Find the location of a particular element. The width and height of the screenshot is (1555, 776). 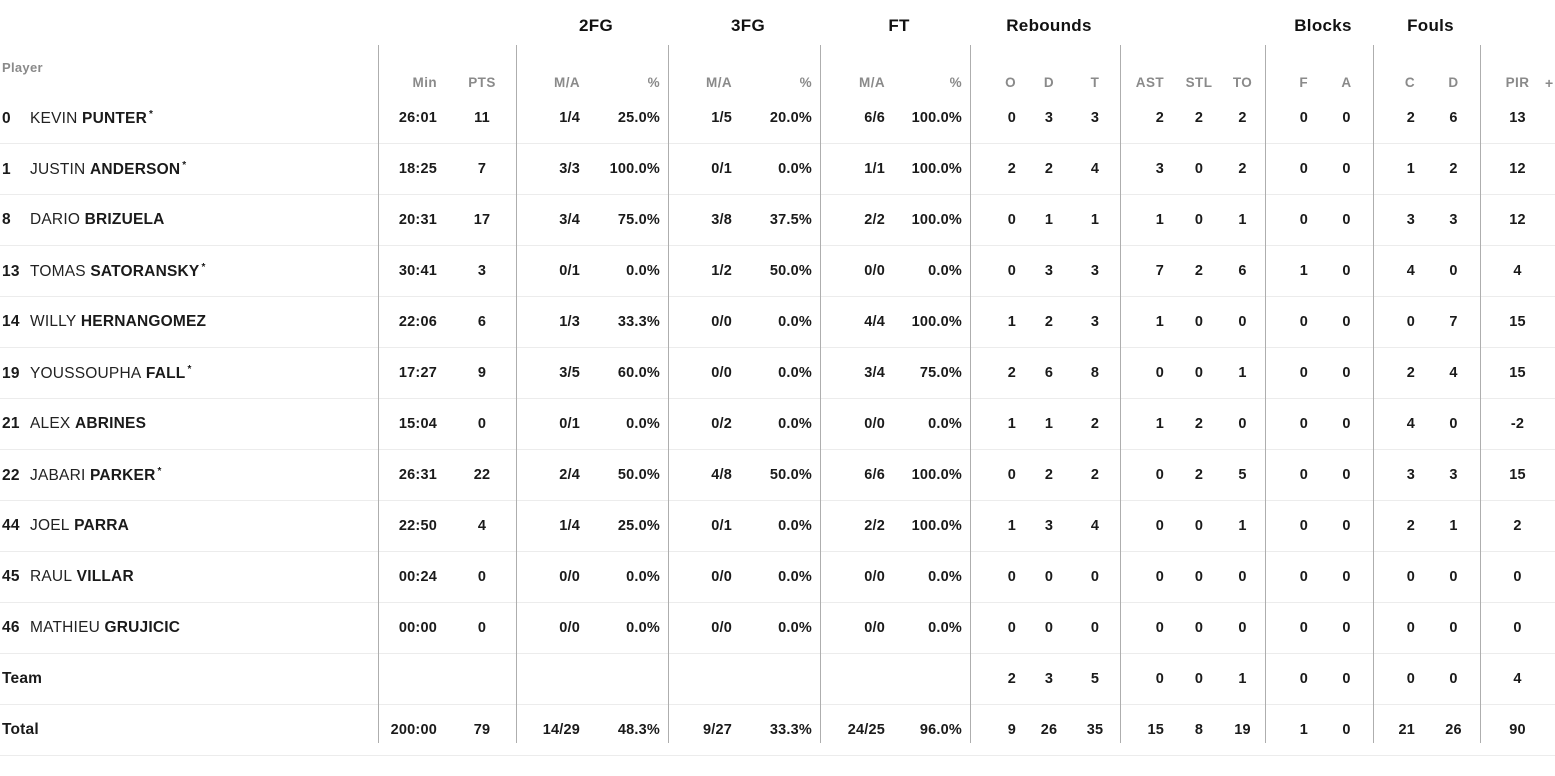

total-rebounds-cell: 0 is located at coordinates (1095, 577).